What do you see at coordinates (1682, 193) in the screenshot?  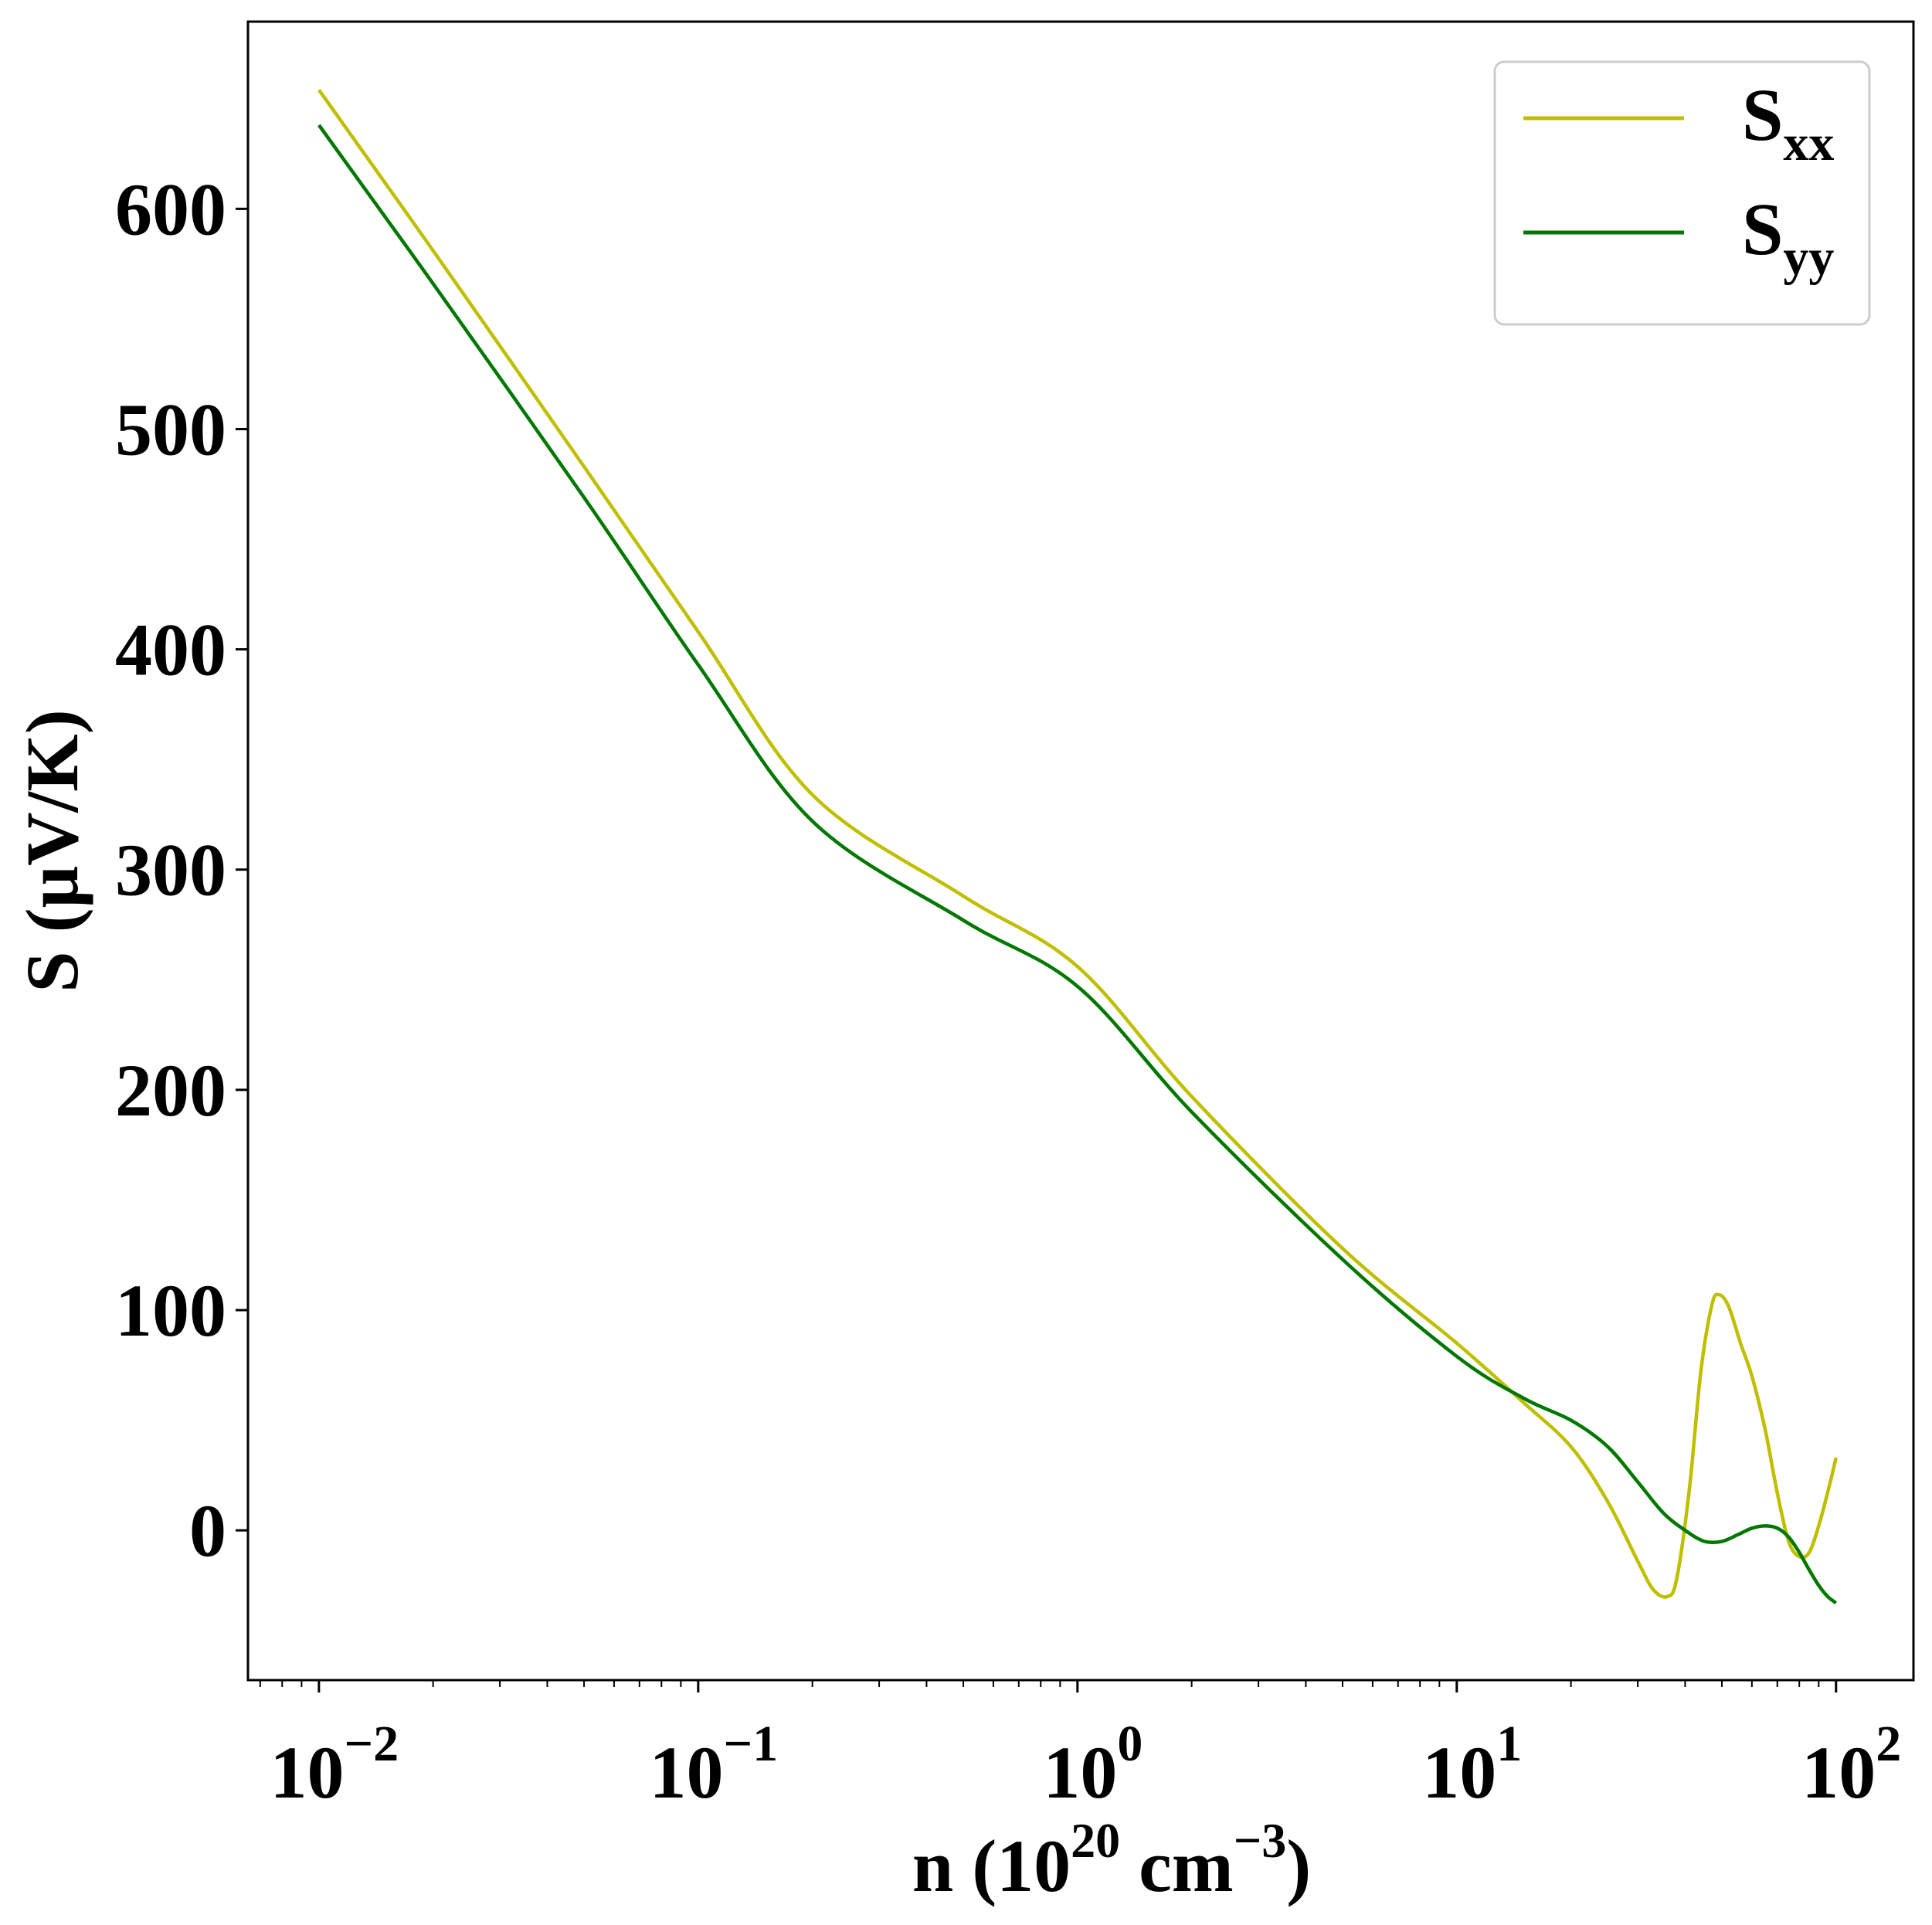 I see `legend-box` at bounding box center [1682, 193].